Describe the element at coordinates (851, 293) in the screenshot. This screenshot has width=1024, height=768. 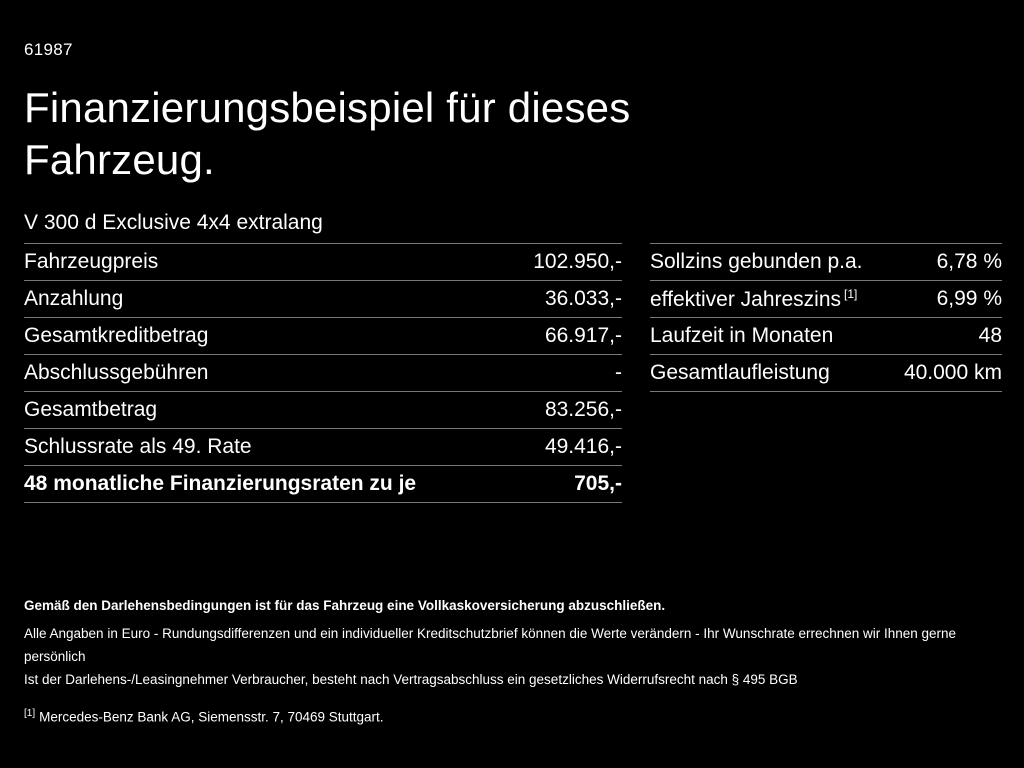
I see `footnote-ref: [1]` at that location.